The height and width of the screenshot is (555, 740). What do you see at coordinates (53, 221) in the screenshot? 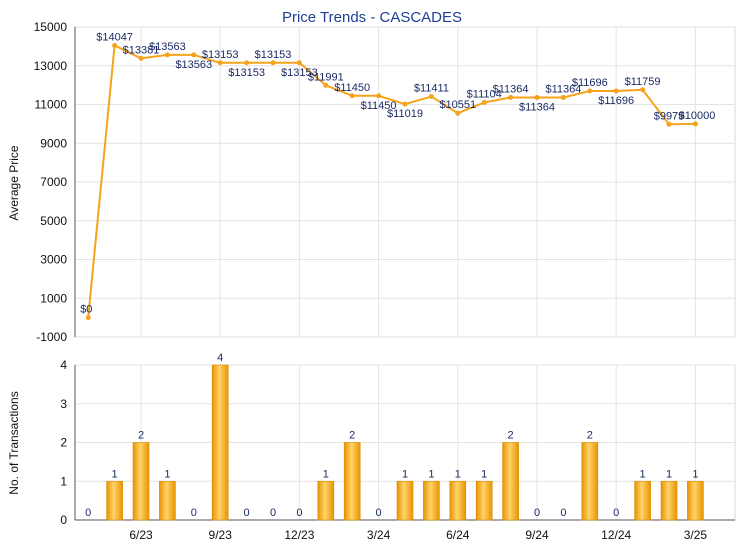
I see `price-y-tick-label: 5000` at bounding box center [53, 221].